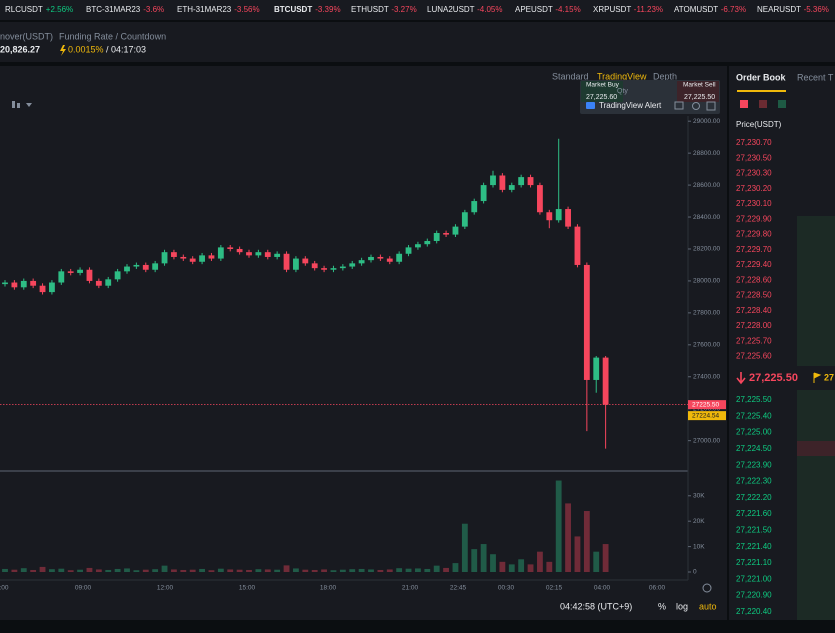 This screenshot has width=835, height=633. I want to click on bolt-icon, so click(63, 50).